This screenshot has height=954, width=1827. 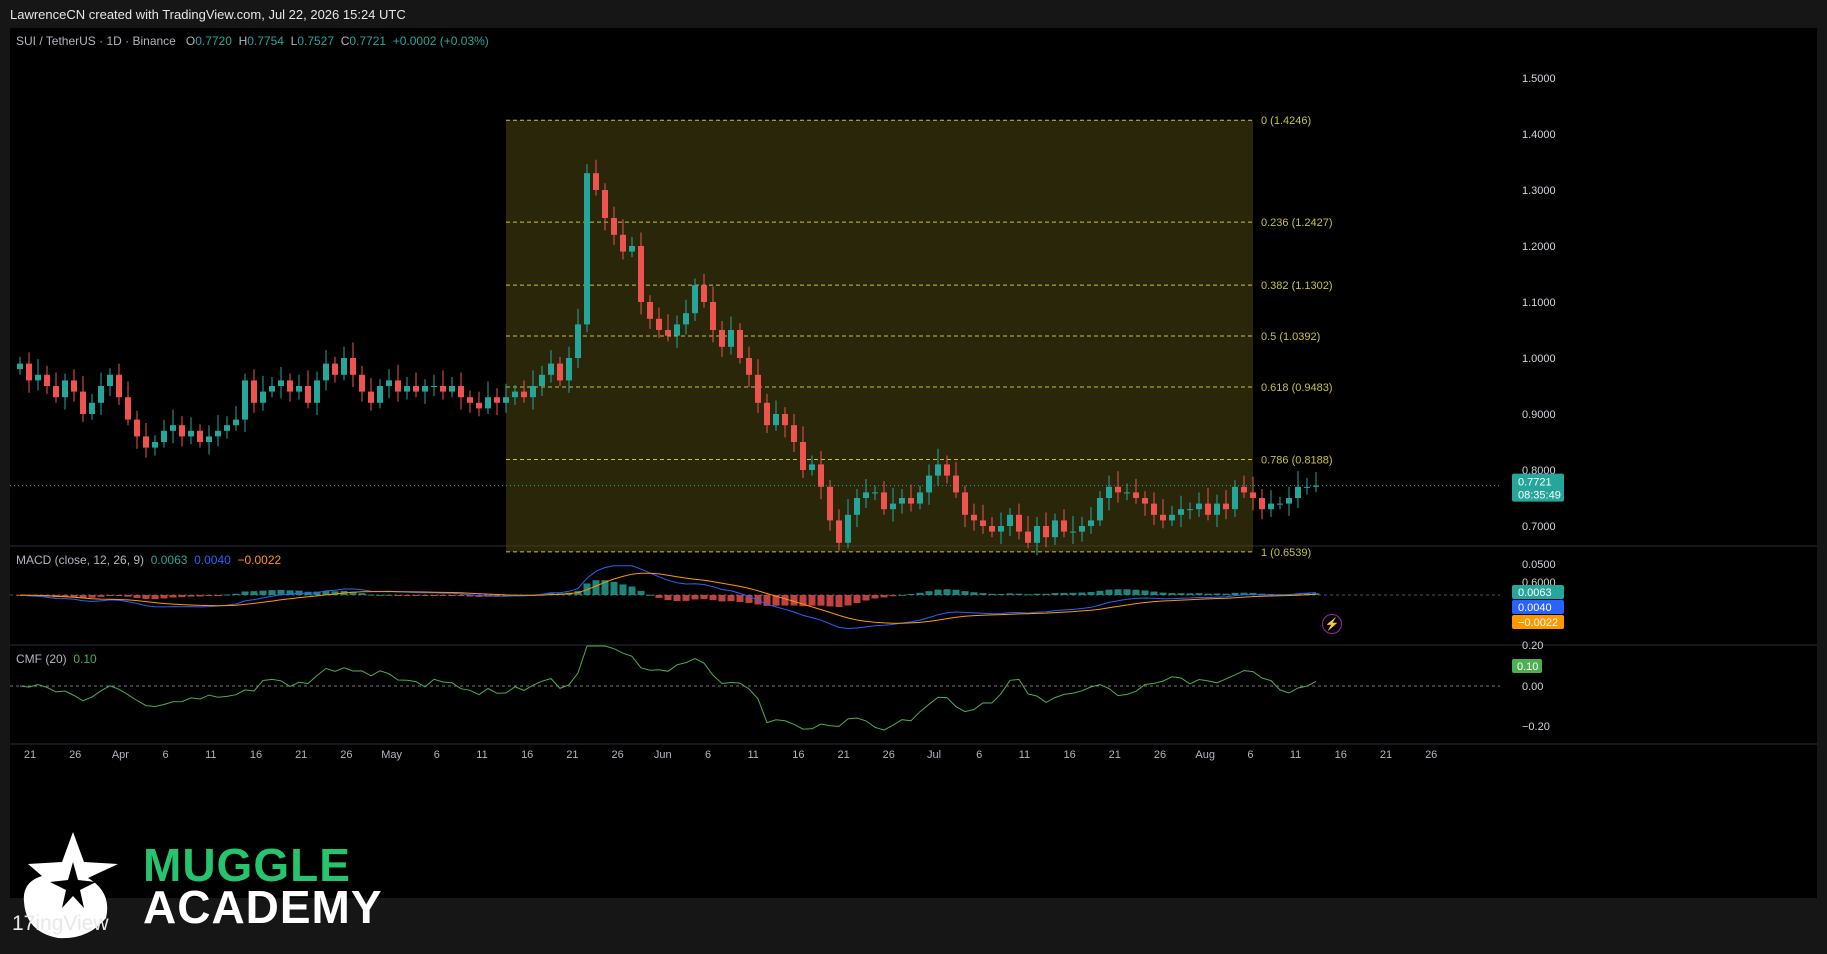 I want to click on lightning-icon: ⚡, so click(x=1332, y=624).